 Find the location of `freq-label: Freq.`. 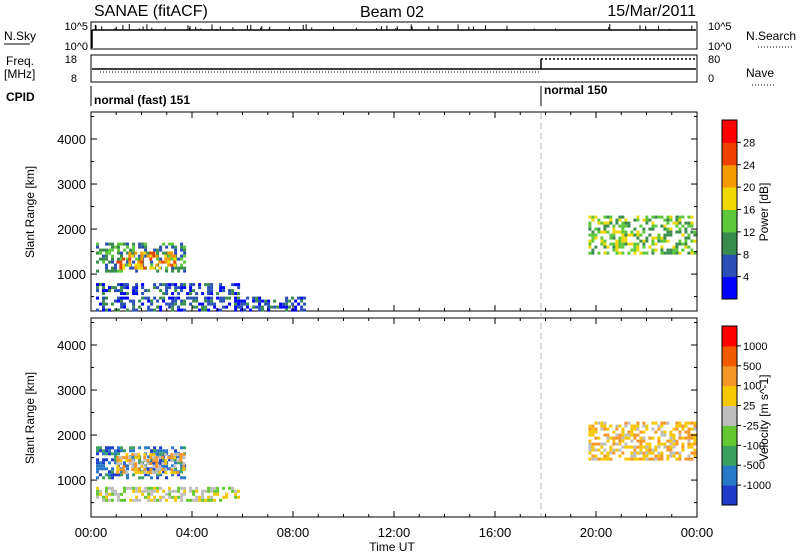

freq-label: Freq. is located at coordinates (20, 61).